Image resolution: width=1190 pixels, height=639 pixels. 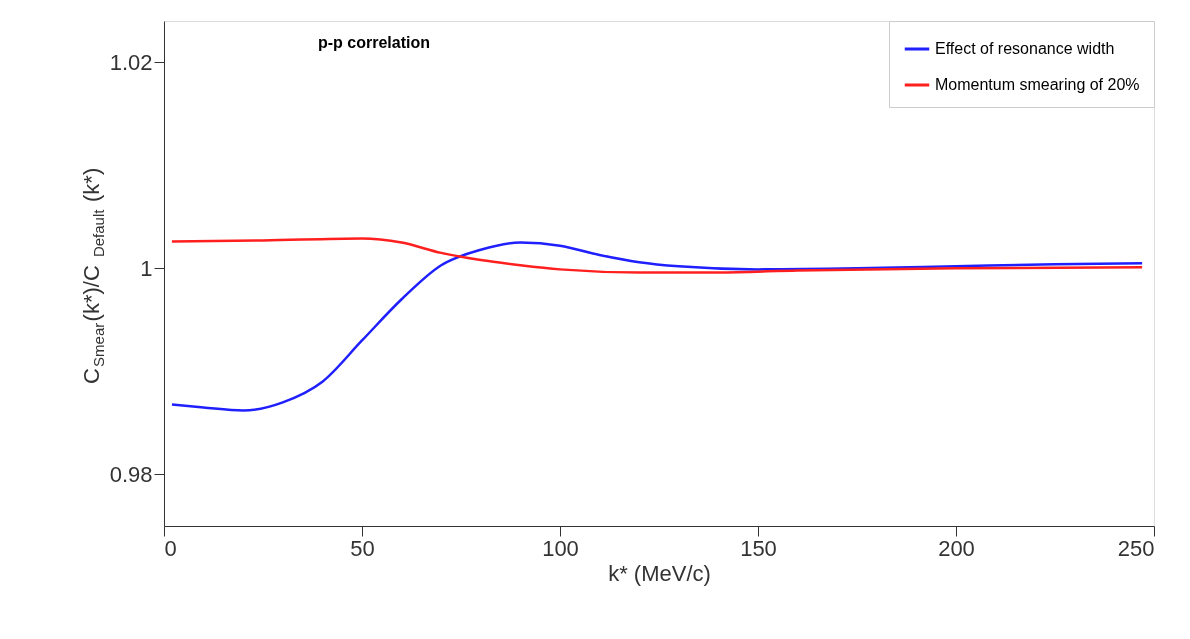 What do you see at coordinates (1037, 84) in the screenshot?
I see `legend-label: Momentum smearing of 20%` at bounding box center [1037, 84].